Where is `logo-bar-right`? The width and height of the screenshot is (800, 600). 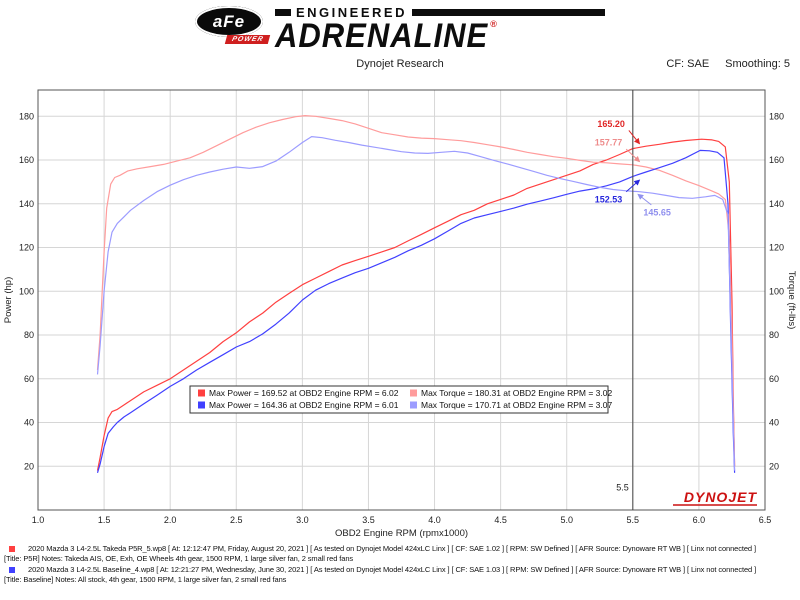
logo-bar-right is located at coordinates (508, 12).